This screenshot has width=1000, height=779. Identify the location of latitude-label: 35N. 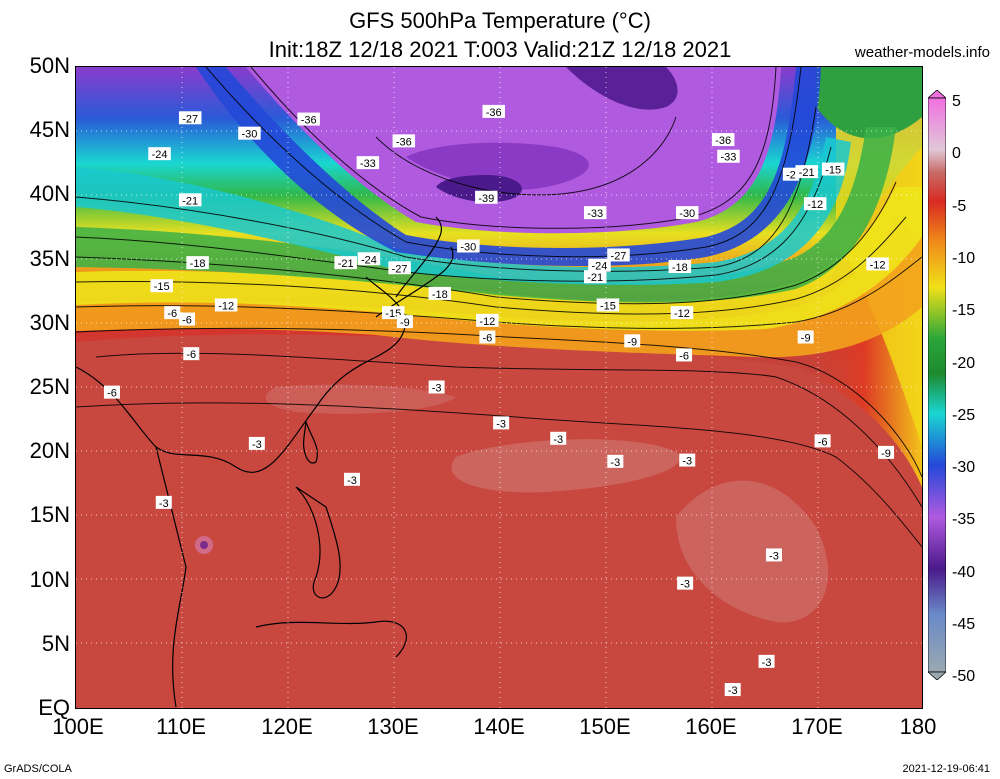
(49, 258).